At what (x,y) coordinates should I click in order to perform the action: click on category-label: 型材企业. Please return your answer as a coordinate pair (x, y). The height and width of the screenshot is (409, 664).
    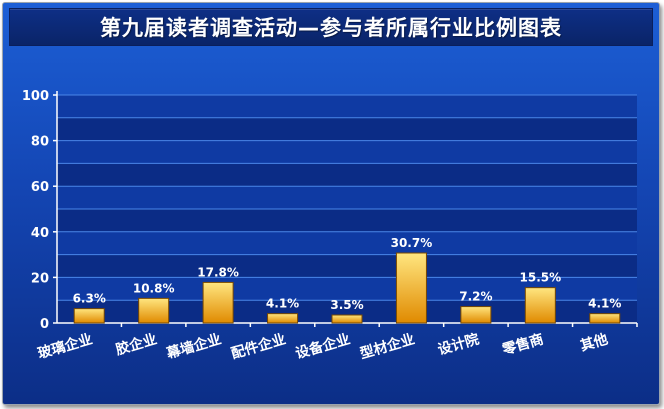
    Looking at the image, I should click on (387, 347).